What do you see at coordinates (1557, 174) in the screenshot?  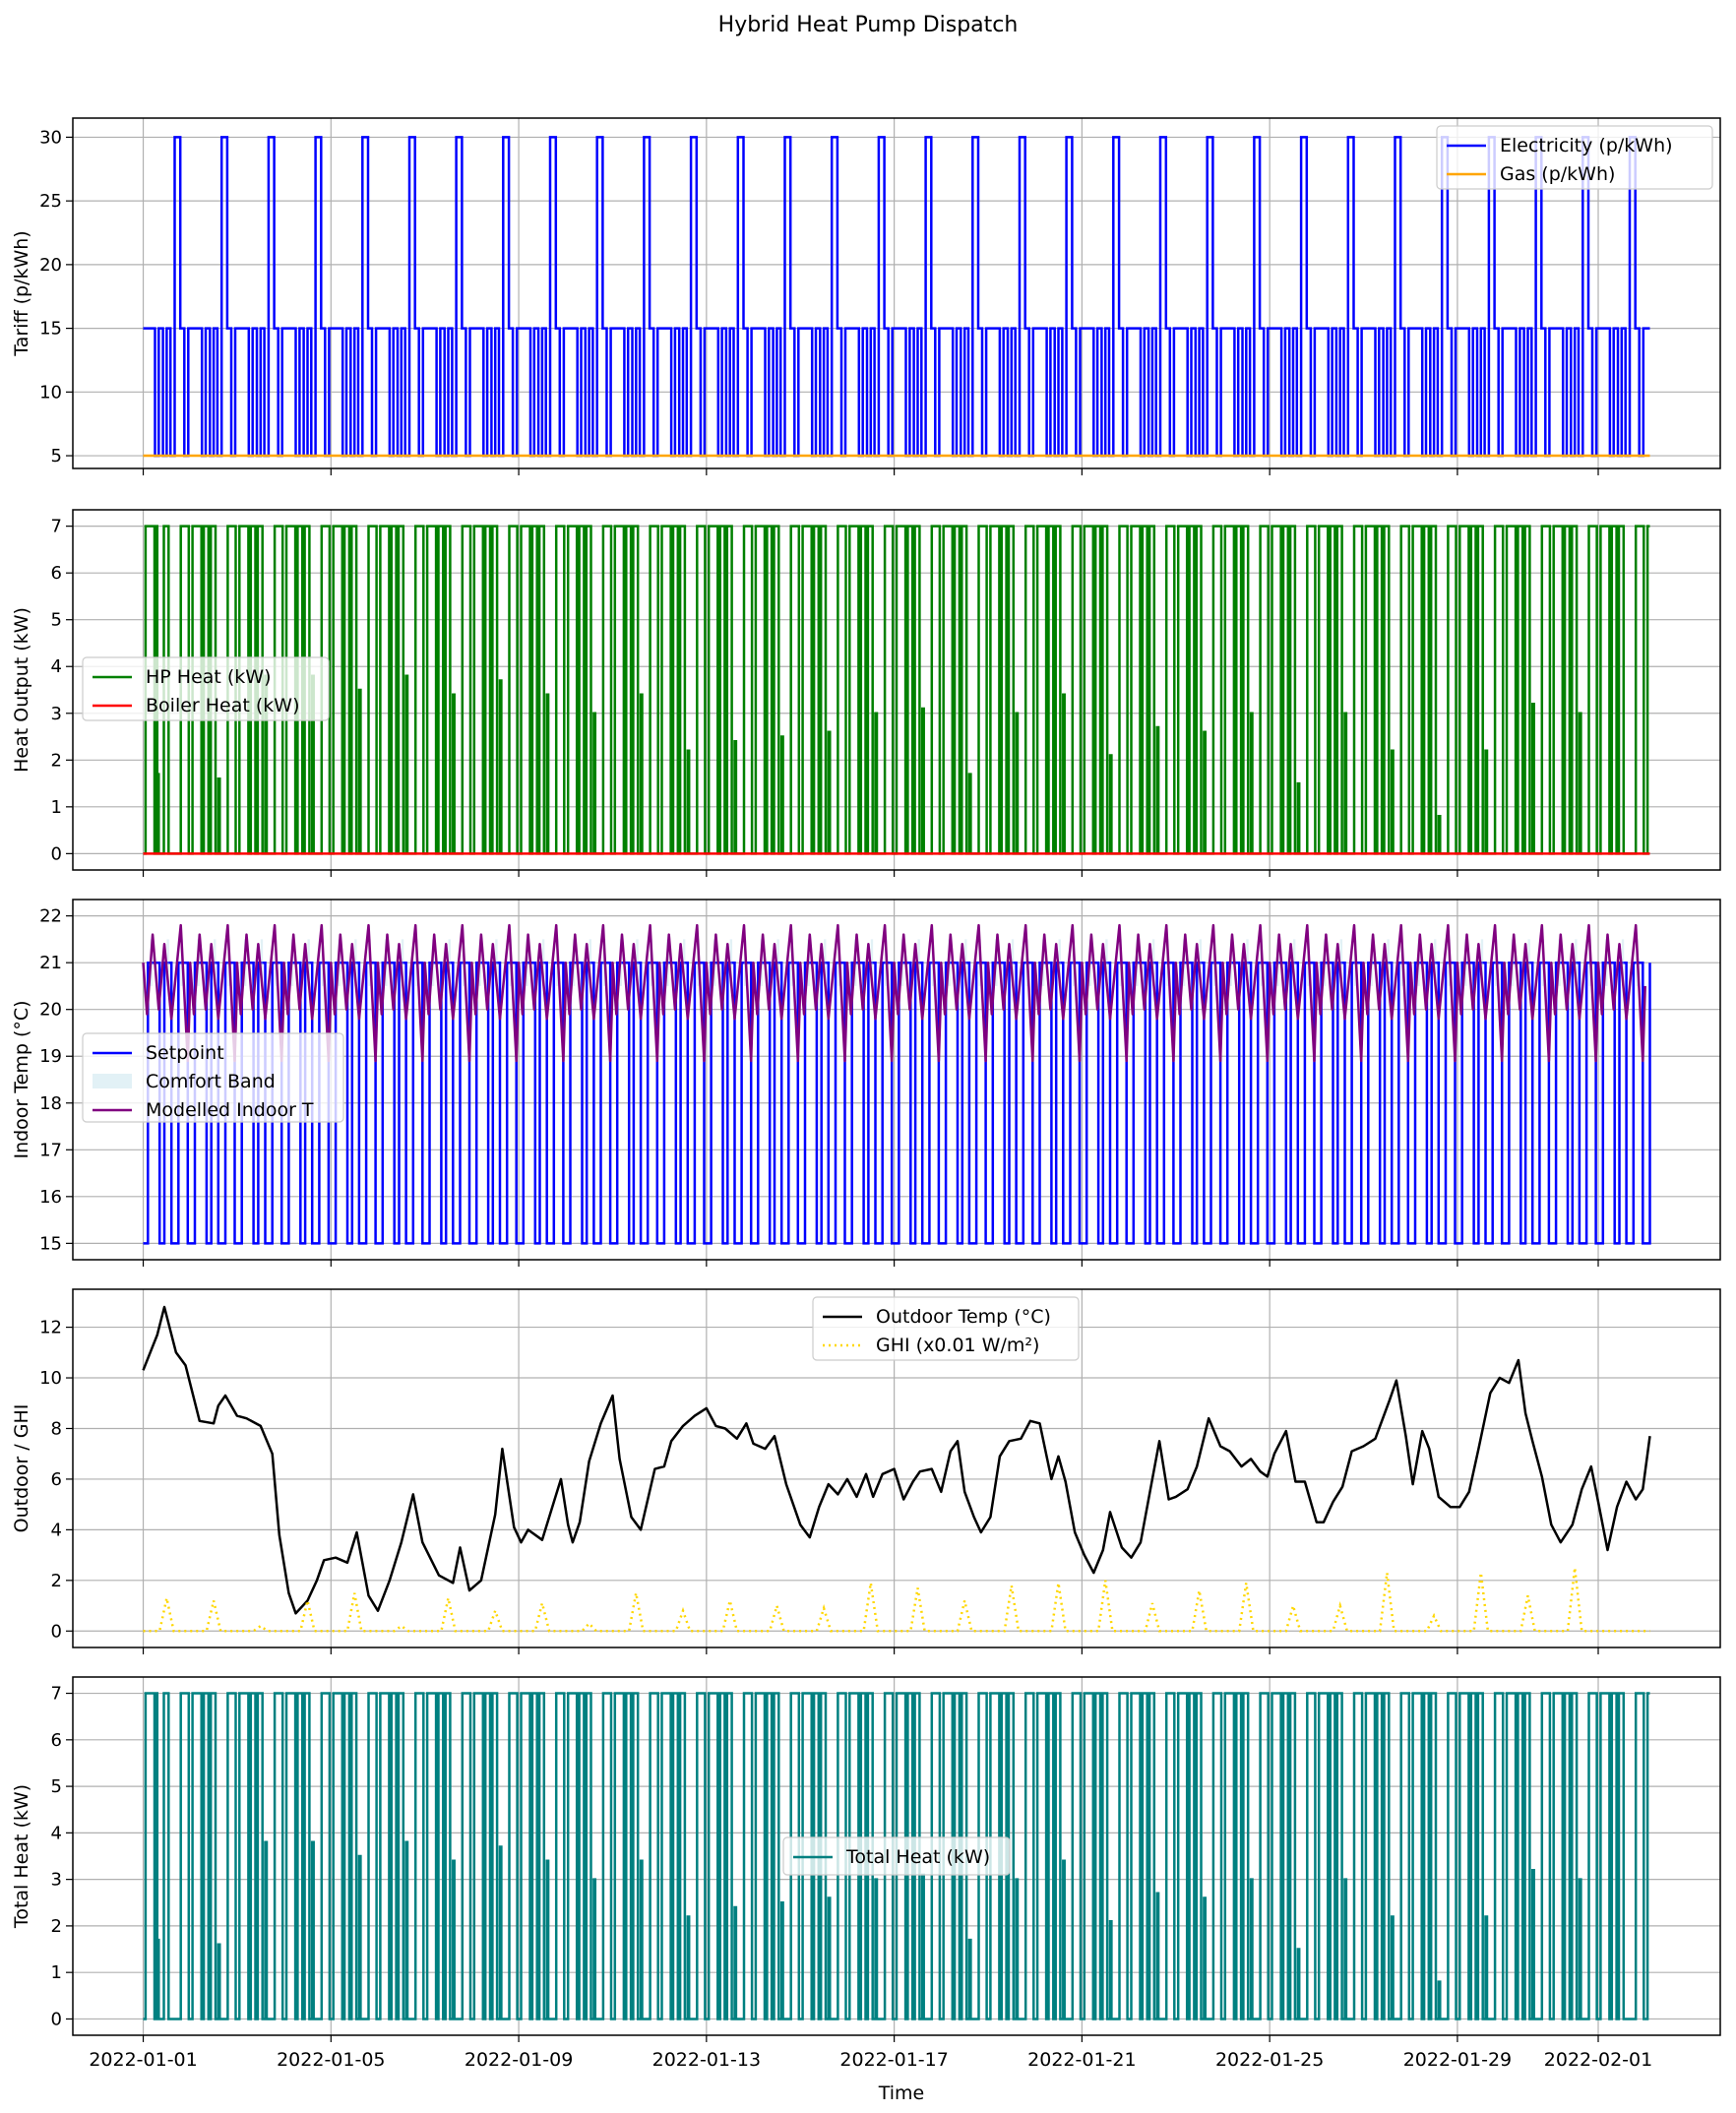 I see `legend-label: Gas (p/kWh)` at bounding box center [1557, 174].